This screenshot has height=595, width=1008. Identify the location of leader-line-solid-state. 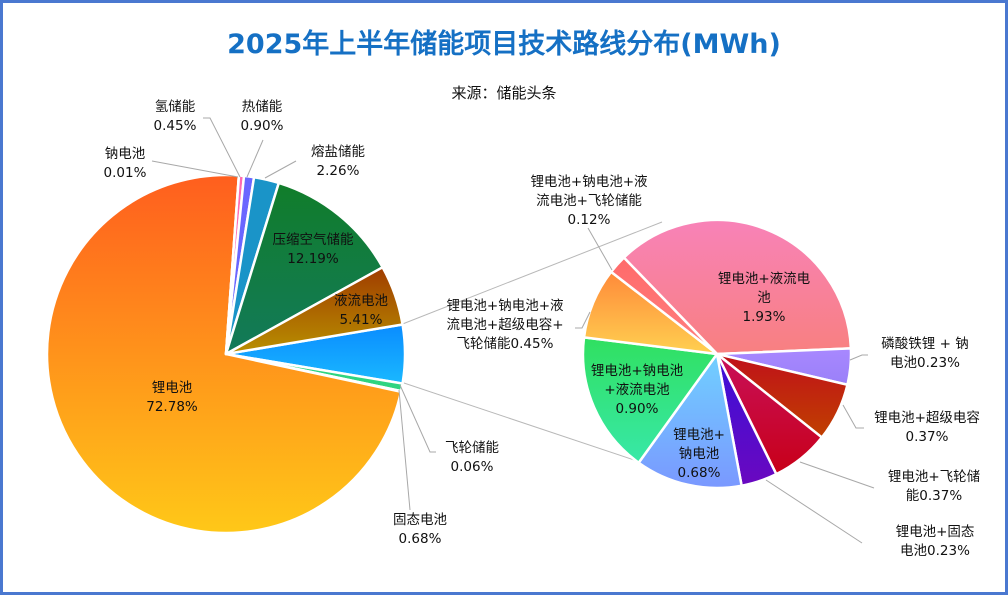
(404, 450).